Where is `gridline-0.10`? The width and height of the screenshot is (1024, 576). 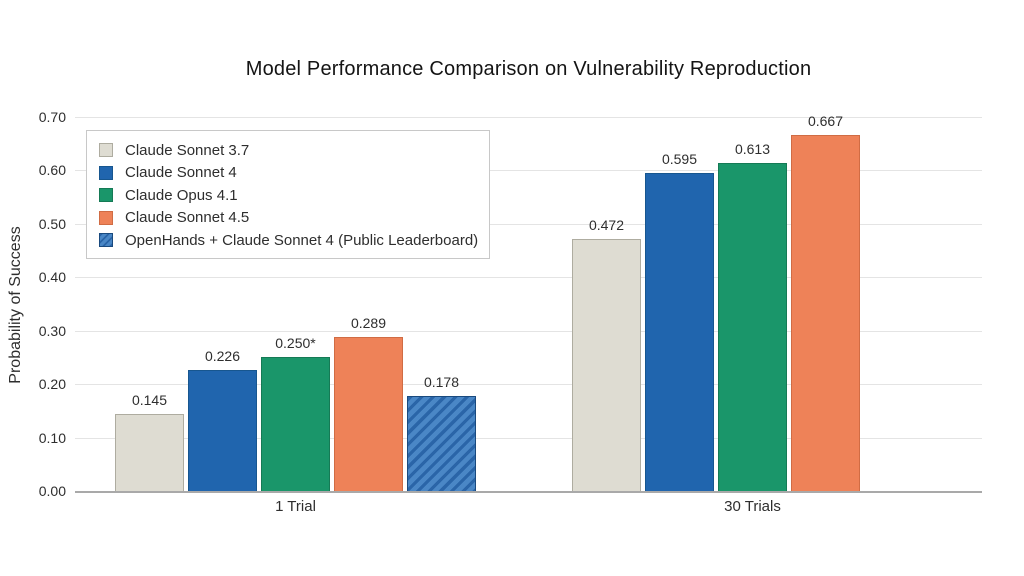 gridline-0.10 is located at coordinates (528, 438).